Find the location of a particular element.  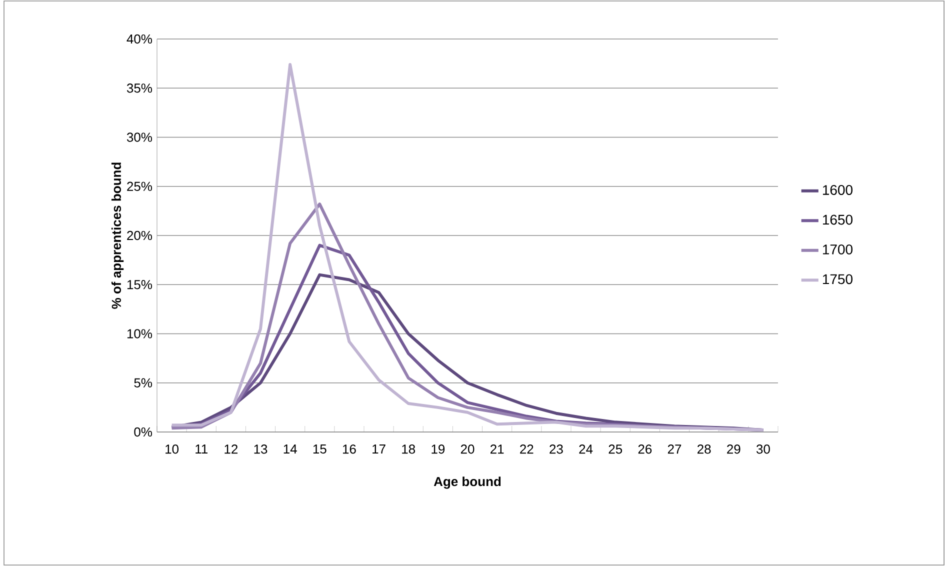

x-tick-label: 22 is located at coordinates (527, 449).